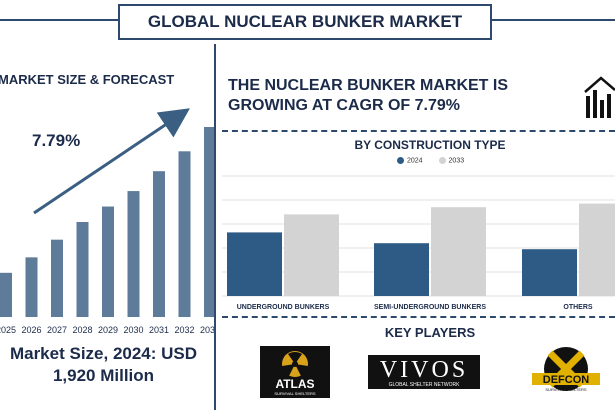  What do you see at coordinates (103, 353) in the screenshot?
I see `market-size-line1: Market Size, 2024: USD` at bounding box center [103, 353].